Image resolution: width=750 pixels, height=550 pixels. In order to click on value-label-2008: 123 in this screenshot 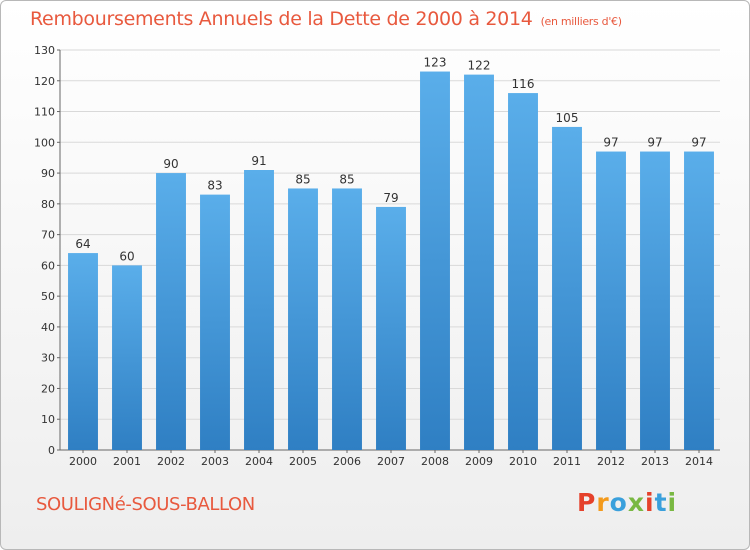, I will do `click(435, 63)`.